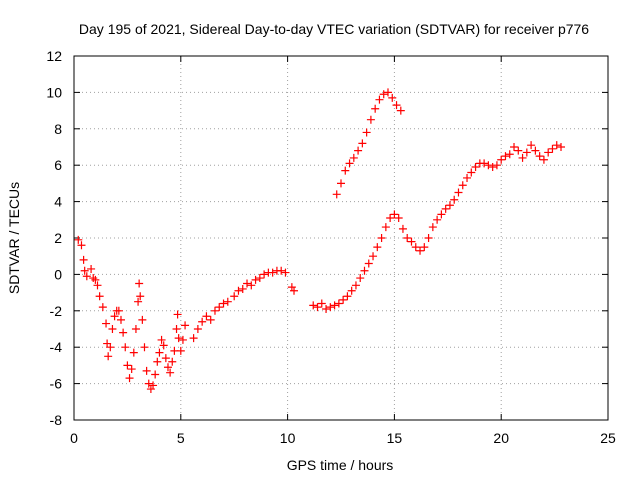  Describe the element at coordinates (58, 238) in the screenshot. I see `y-tick-label: 2` at that location.